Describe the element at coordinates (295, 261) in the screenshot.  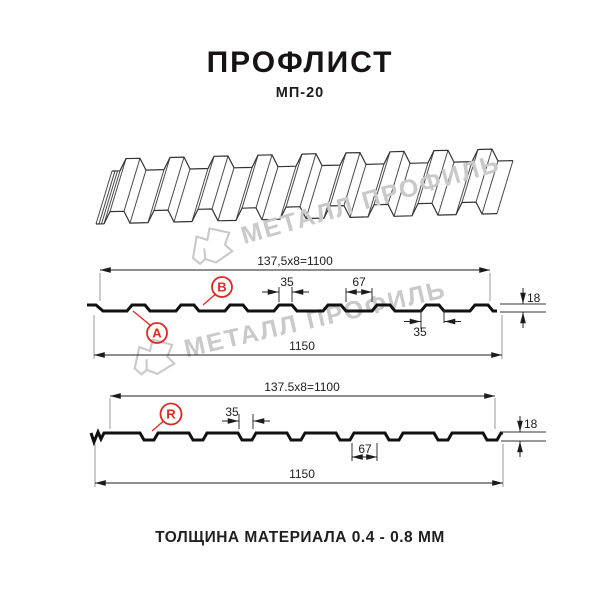
I see `dim-coverage-top: 137,5x8=1100` at that location.